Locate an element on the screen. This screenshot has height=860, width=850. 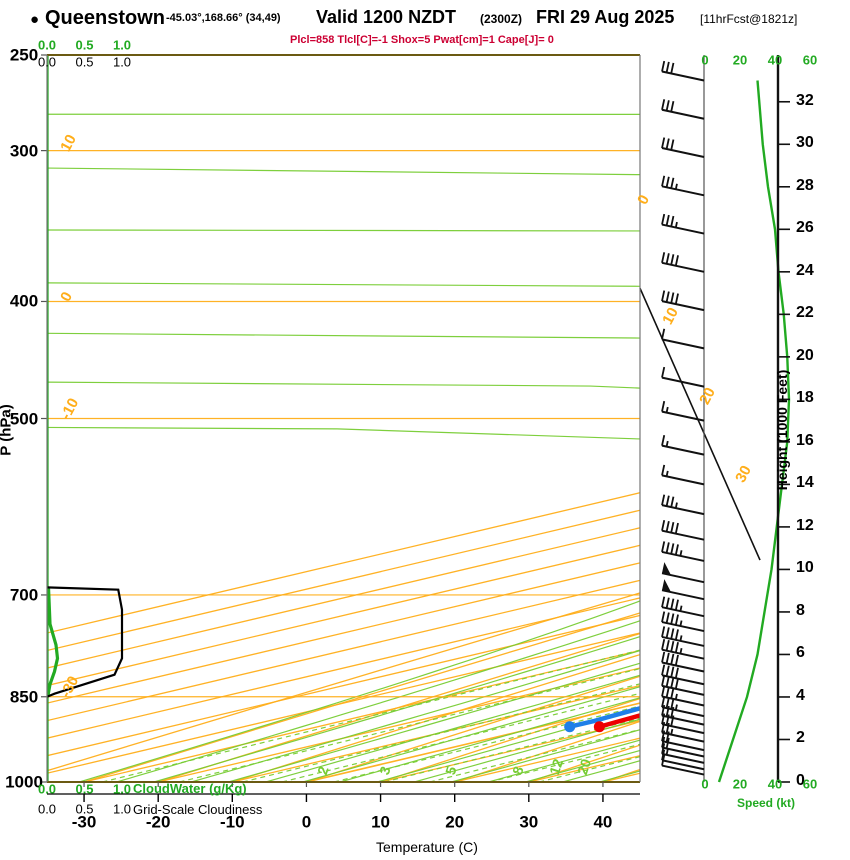
speed-tick-top-20: 20 is located at coordinates (740, 60).